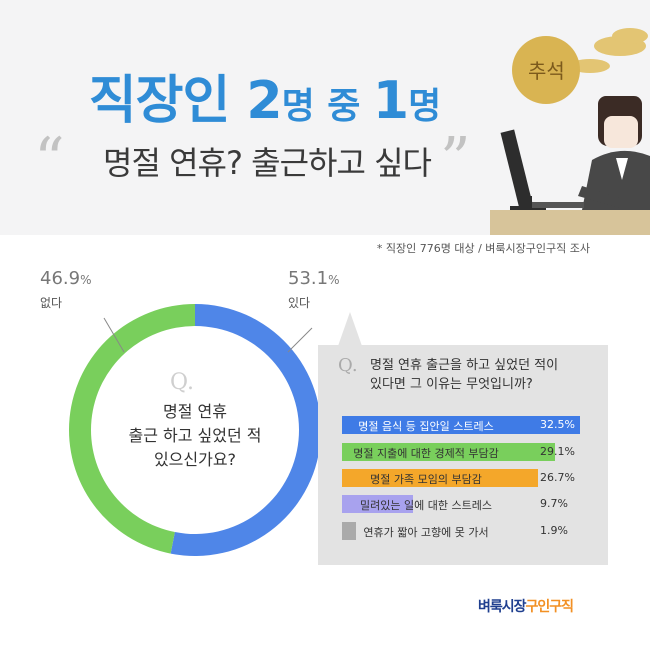  Describe the element at coordinates (426, 453) in the screenshot. I see `bar-label: 명절 지출에 대한 경제적 부담감` at that location.